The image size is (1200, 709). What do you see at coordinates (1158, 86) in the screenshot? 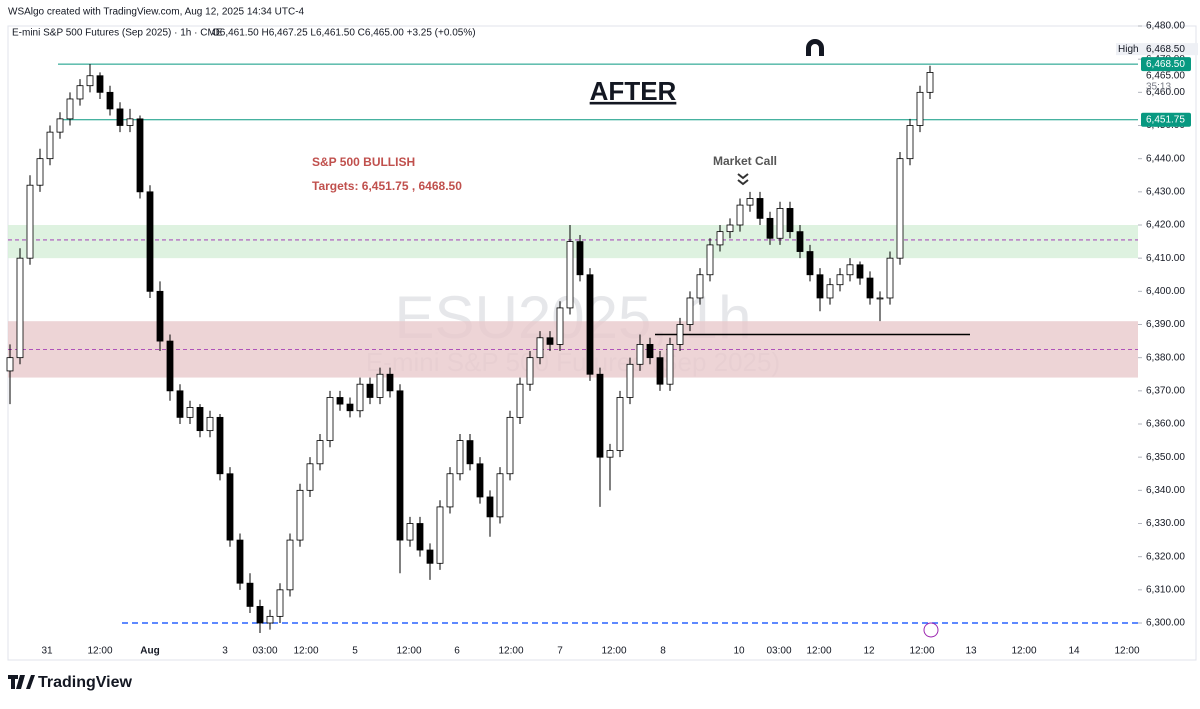
I see `countdown: 35:13` at bounding box center [1158, 86].